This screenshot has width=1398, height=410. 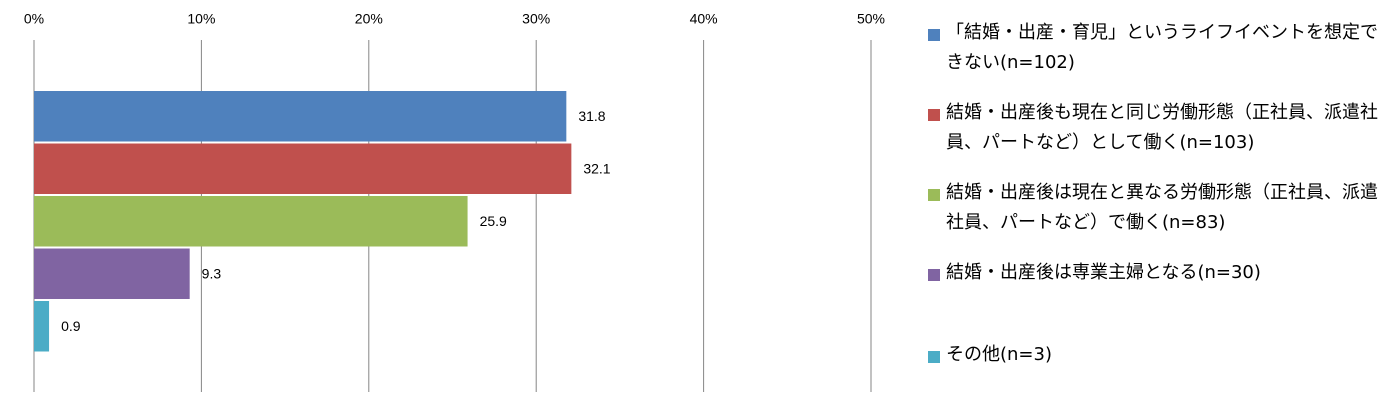 I want to click on x-tick-label: 10%, so click(x=201, y=19).